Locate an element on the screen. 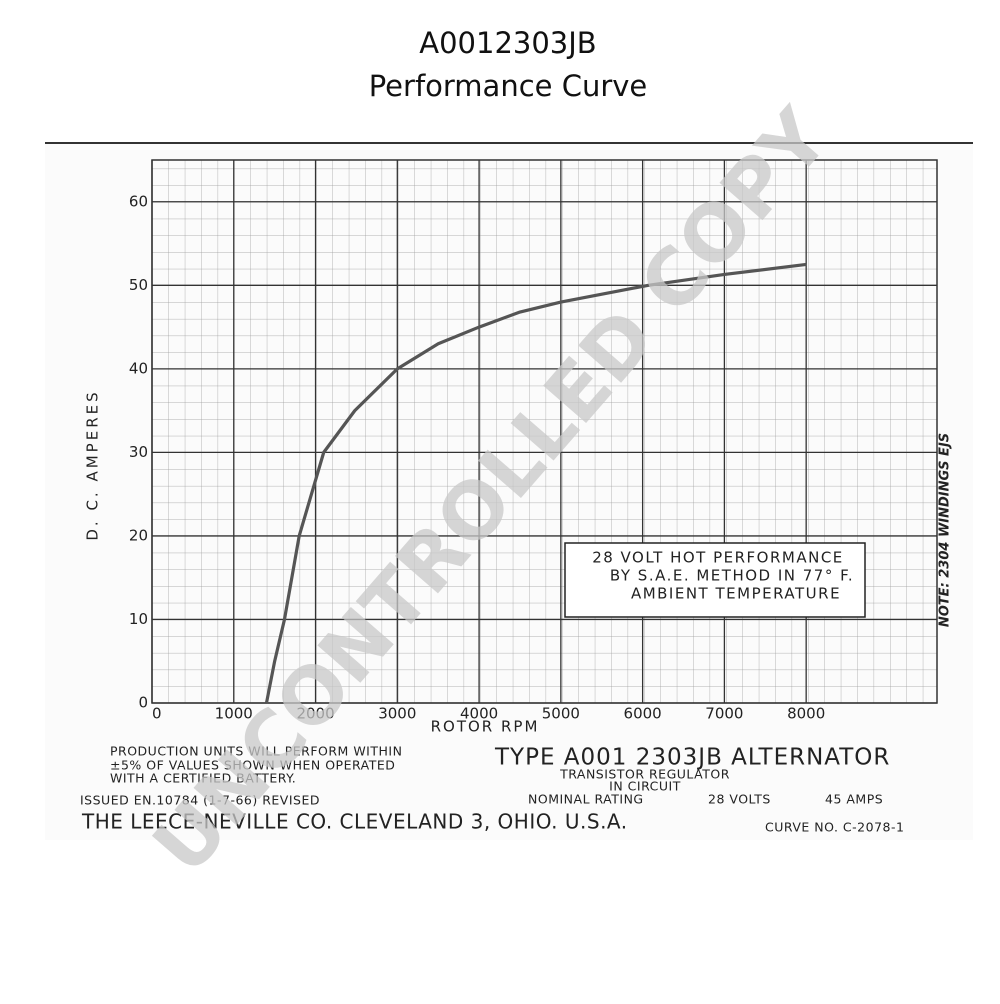  footer-text: TRANSISTOR REGULATOR is located at coordinates (644, 774).